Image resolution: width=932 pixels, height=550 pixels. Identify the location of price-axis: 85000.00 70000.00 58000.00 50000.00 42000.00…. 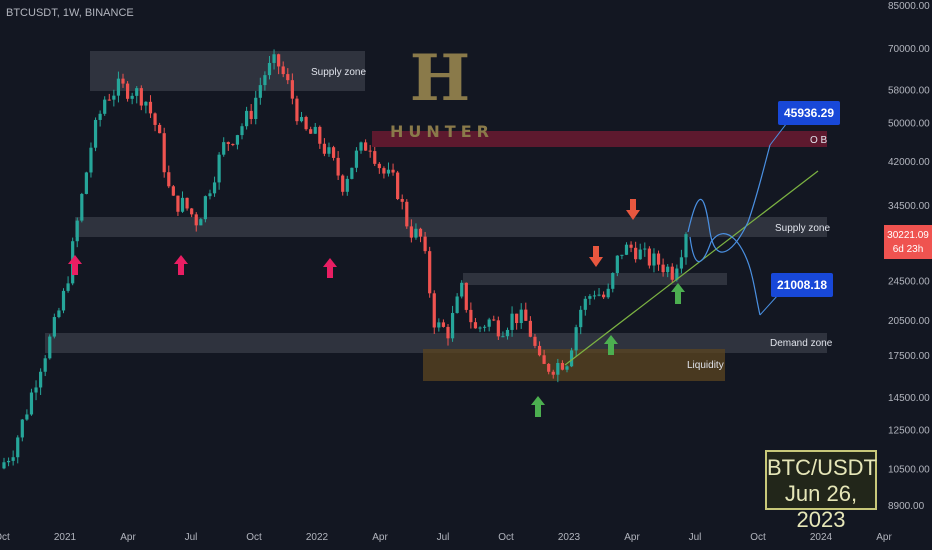
(909, 256).